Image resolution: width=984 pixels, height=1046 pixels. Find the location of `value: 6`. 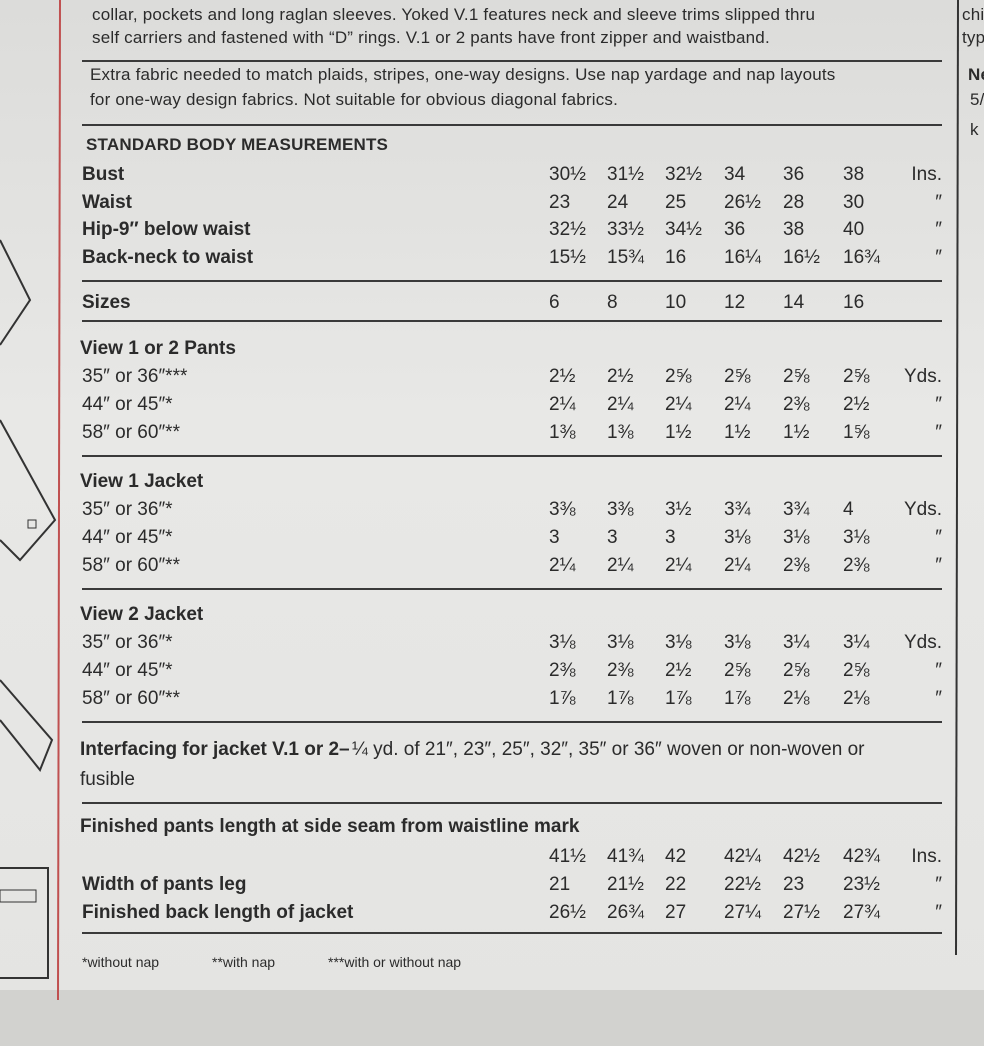

value: 6 is located at coordinates (554, 302).